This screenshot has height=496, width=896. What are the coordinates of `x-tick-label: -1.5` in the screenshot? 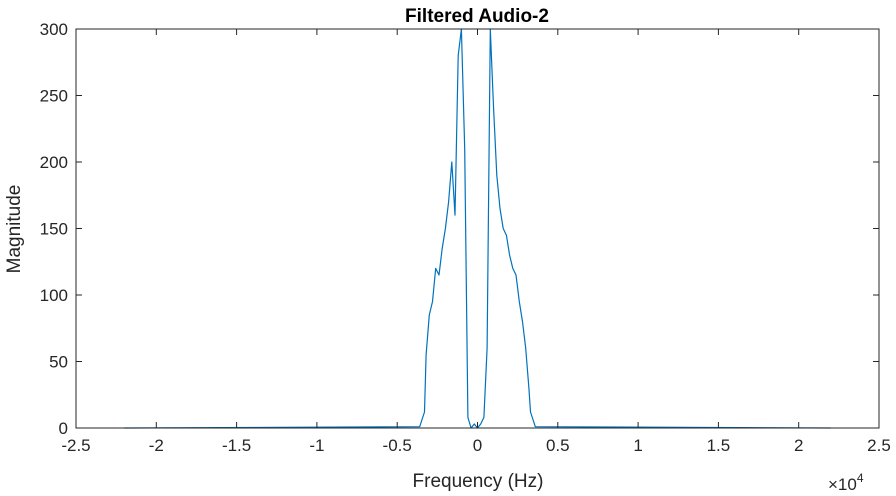 It's located at (236, 445).